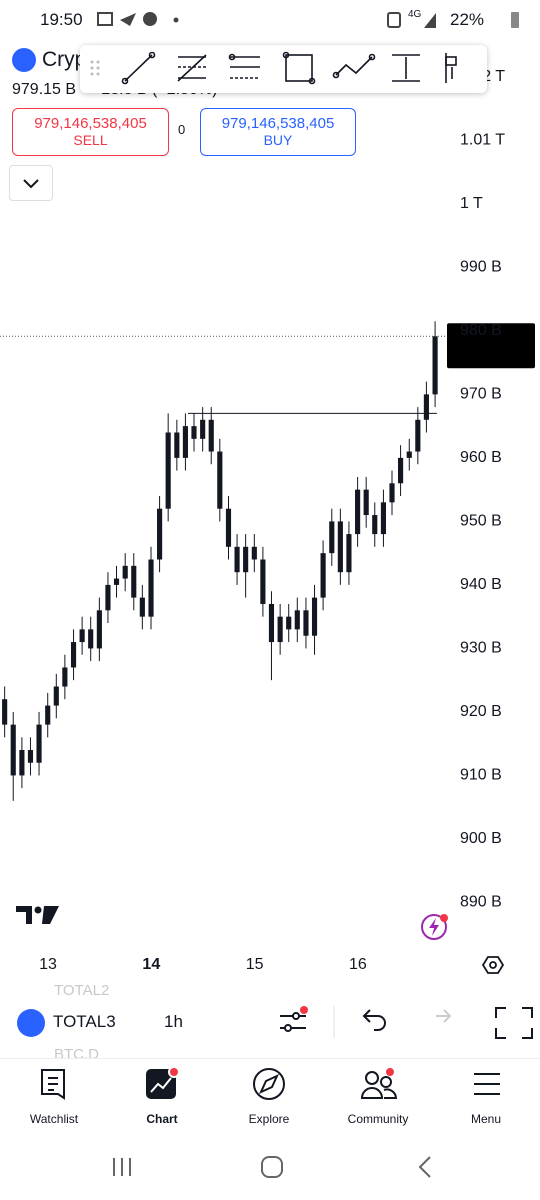 This screenshot has width=540, height=1200. I want to click on y-tick-label: 940 B, so click(481, 584).